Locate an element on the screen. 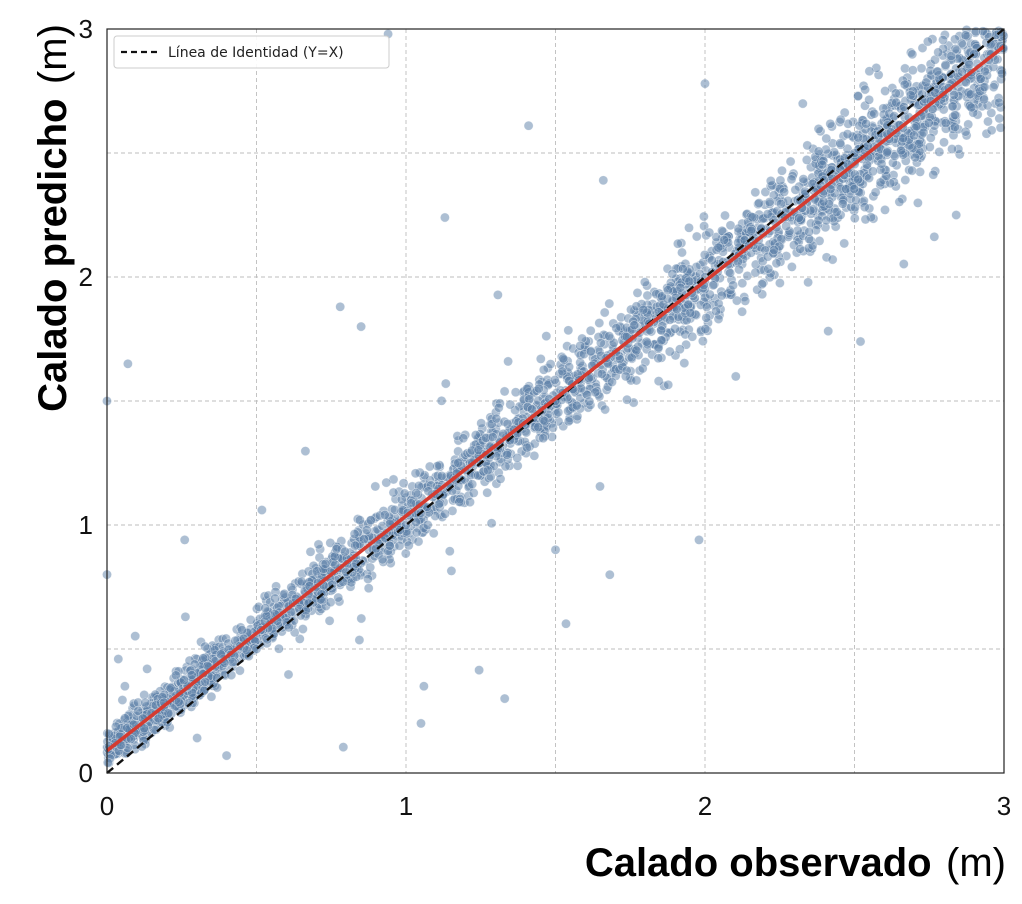 This screenshot has width=1022, height=904. legend-label-identity-line: Línea de Identidad (Y=X) is located at coordinates (256, 53).